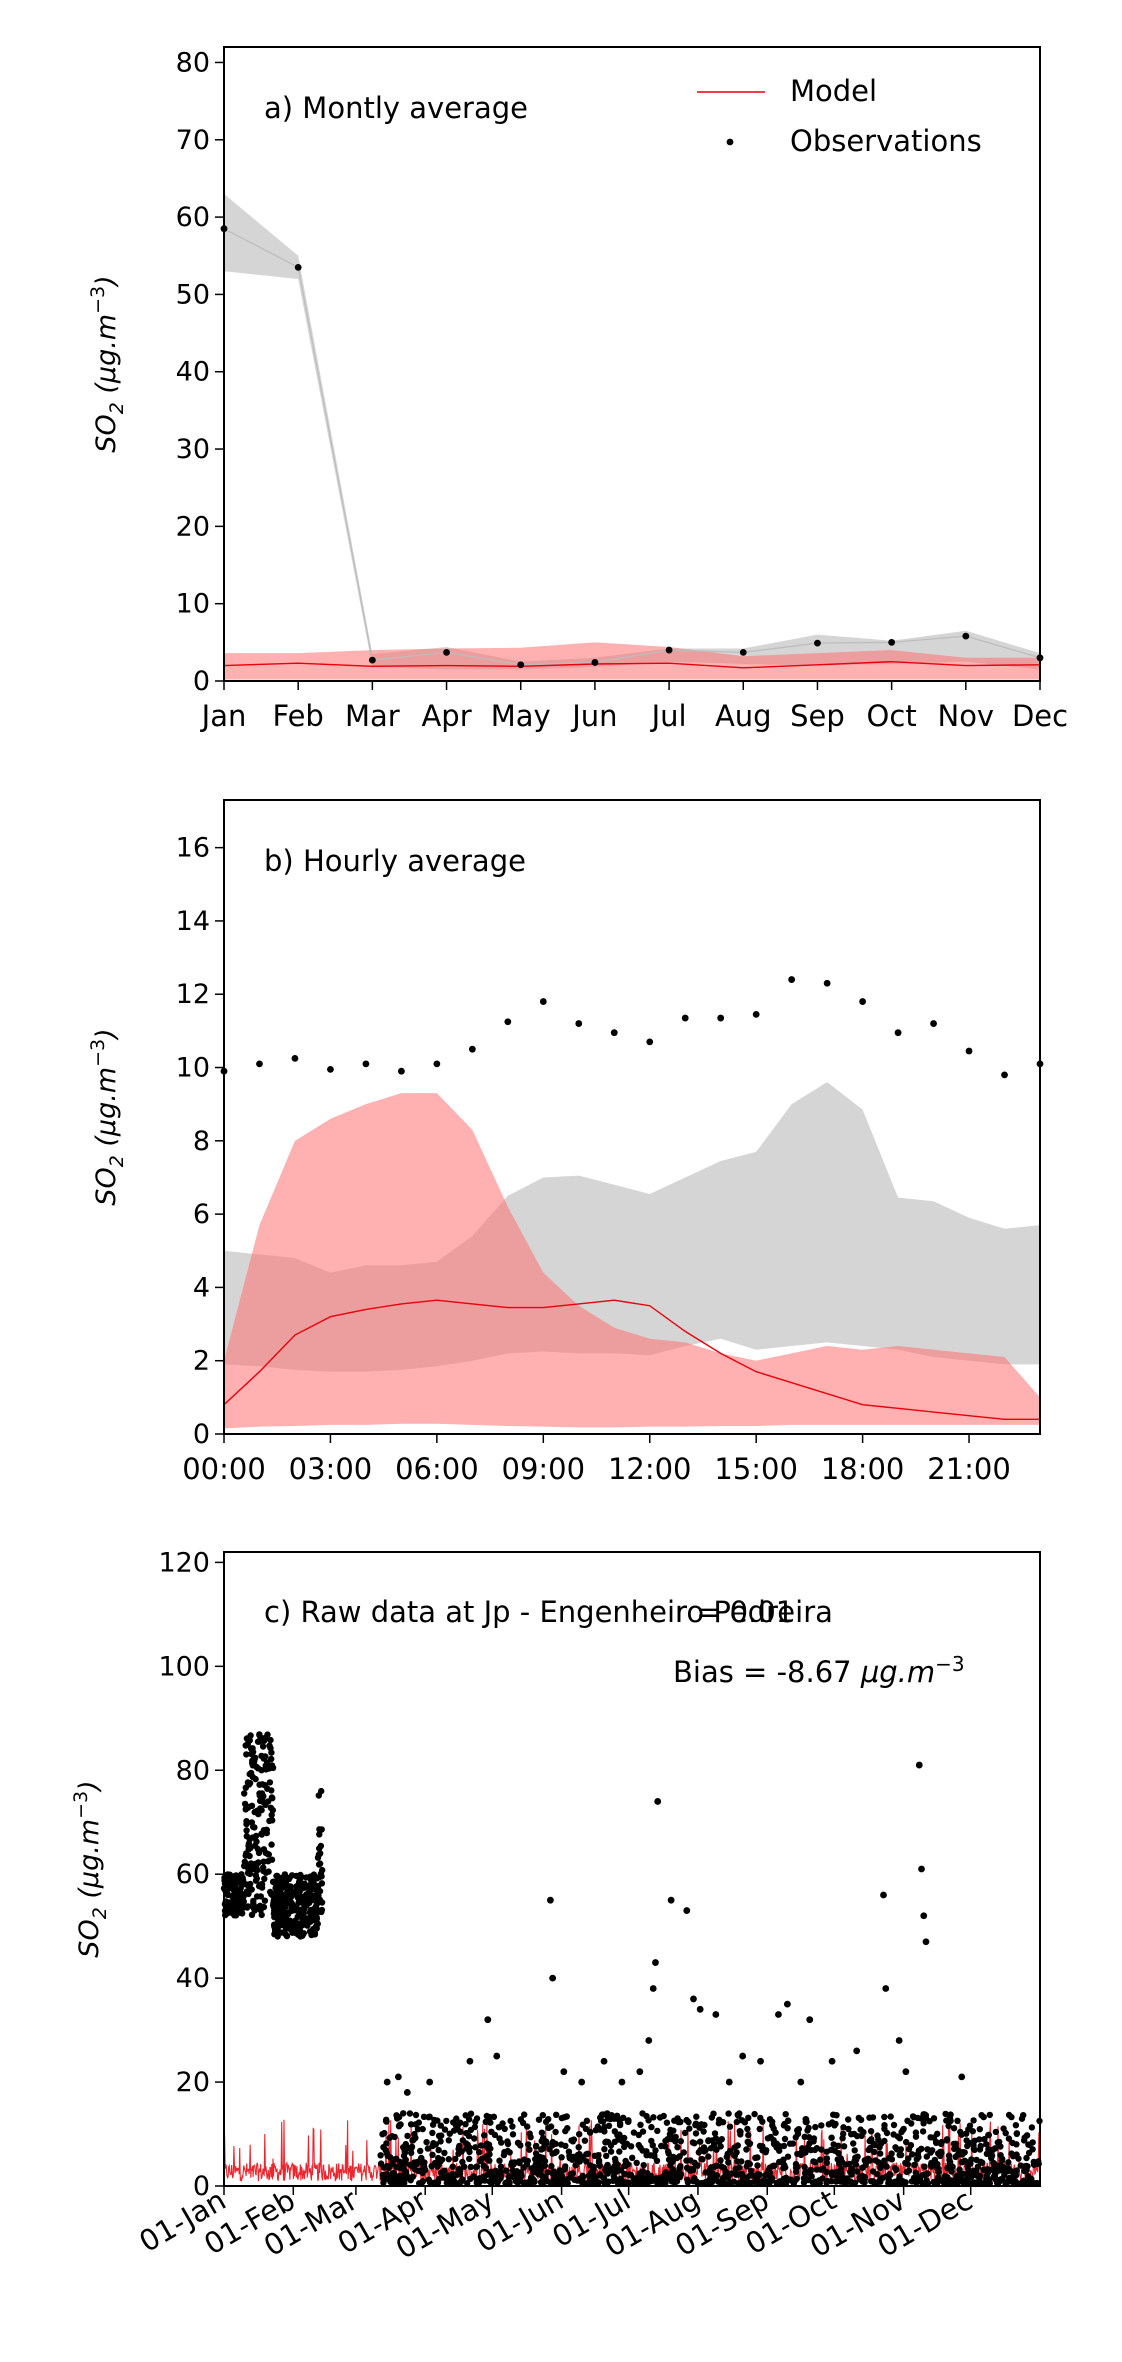 The image size is (1122, 2362). I want to click on x-tick-label: 15:00, so click(756, 1469).